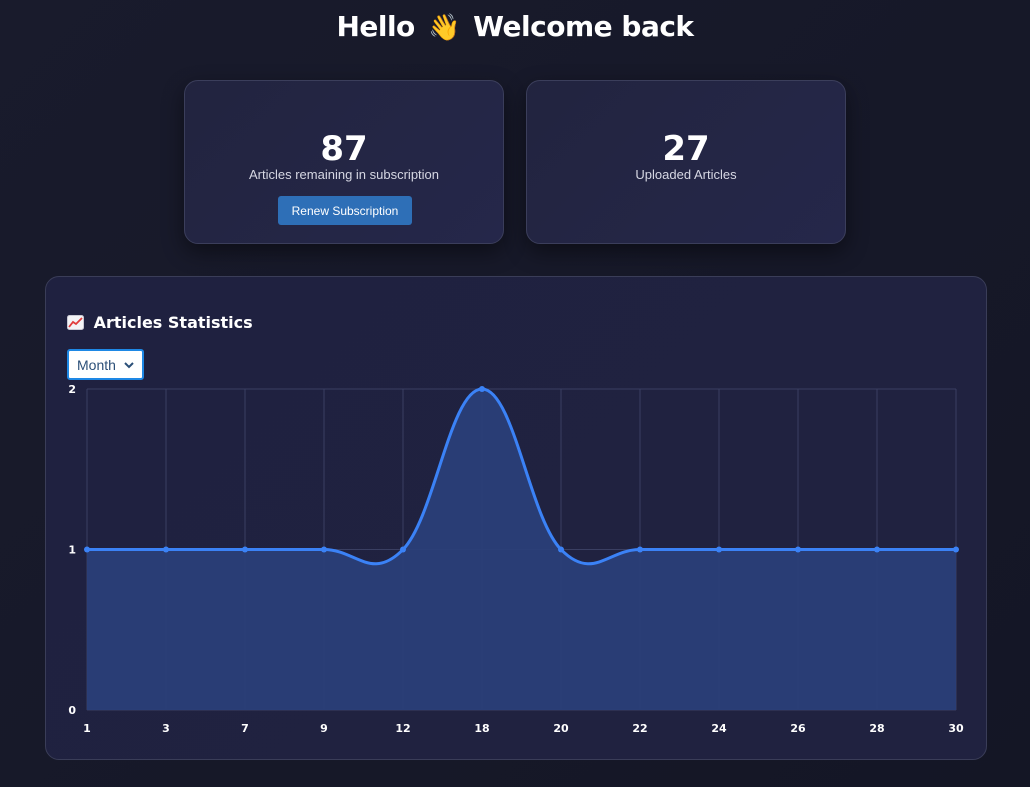  What do you see at coordinates (75, 322) in the screenshot?
I see `chart-increasing-icon` at bounding box center [75, 322].